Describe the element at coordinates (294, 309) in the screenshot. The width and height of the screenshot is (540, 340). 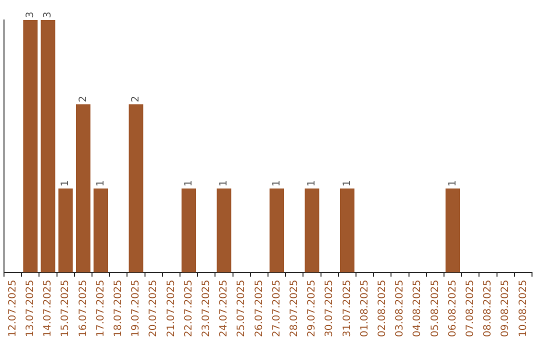
I see `x-tick-label: 28.07.2025` at that location.